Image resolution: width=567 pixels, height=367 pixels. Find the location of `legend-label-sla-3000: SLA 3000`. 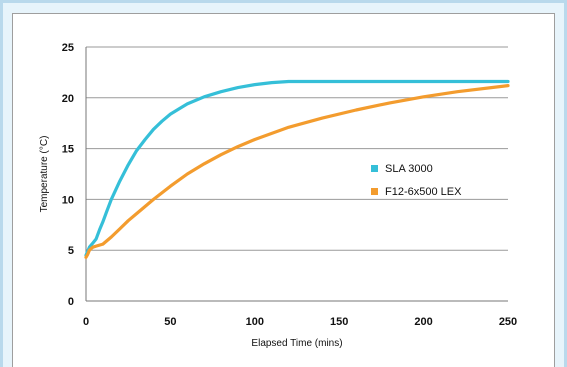

legend-label-sla-3000: SLA 3000 is located at coordinates (409, 169).